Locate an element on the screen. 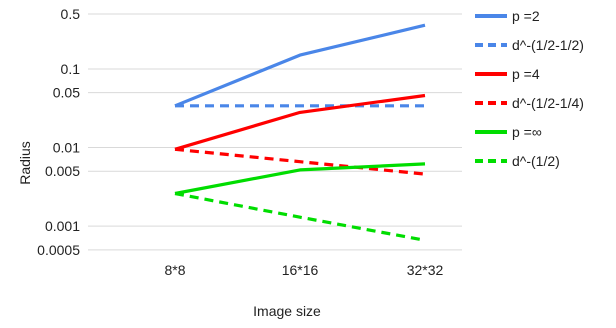  y-tick-label: 0.005 is located at coordinates (62, 171).